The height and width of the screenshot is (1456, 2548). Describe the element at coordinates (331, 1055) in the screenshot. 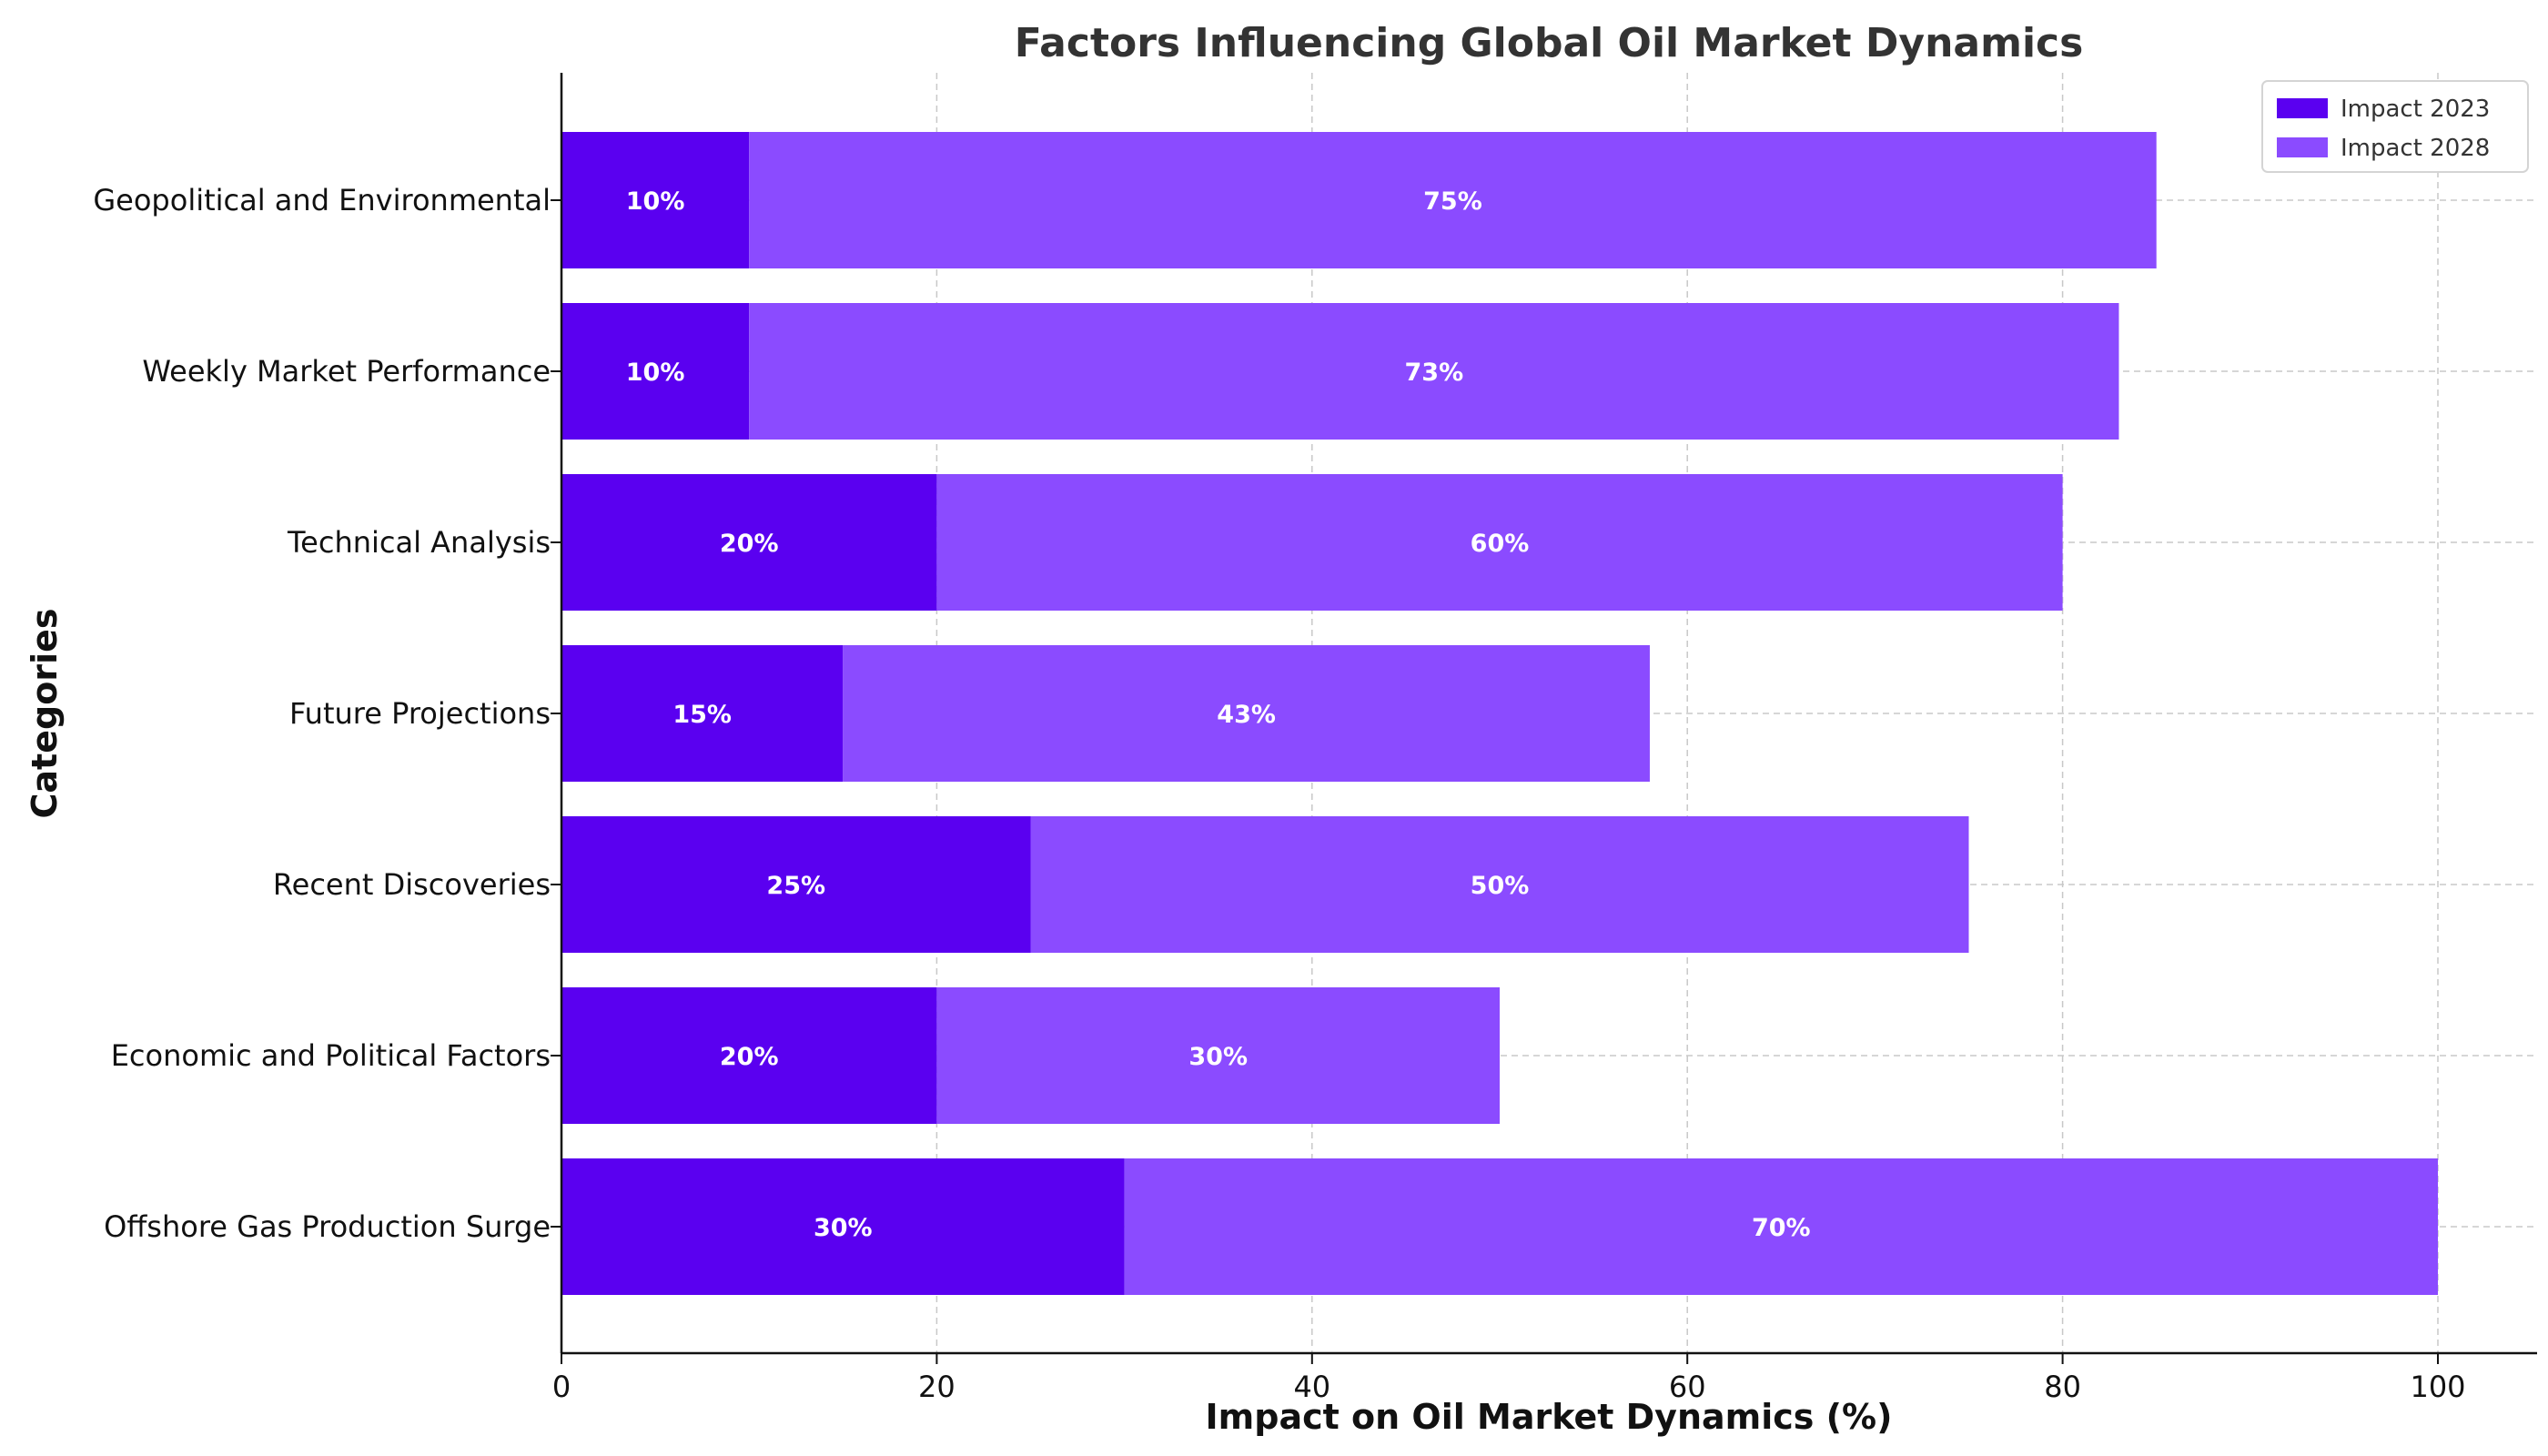

I see `y-tick-label: Economic and Political Factors` at that location.